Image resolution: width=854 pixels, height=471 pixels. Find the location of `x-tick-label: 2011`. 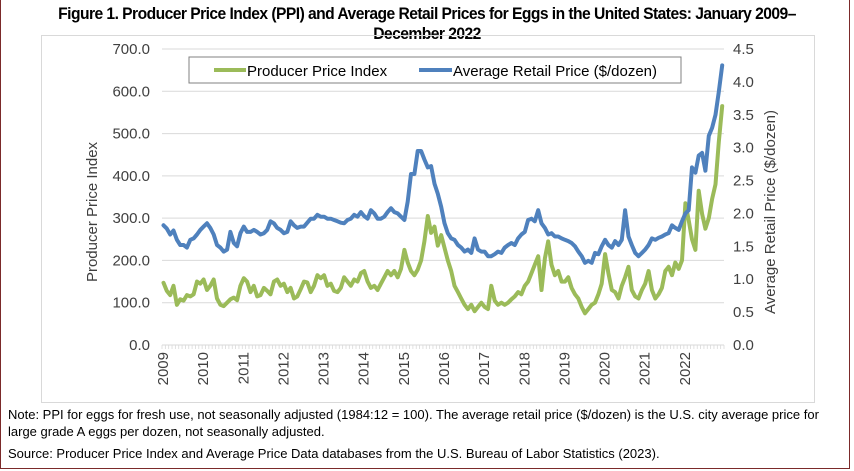

x-tick-label: 2011 is located at coordinates (243, 368).